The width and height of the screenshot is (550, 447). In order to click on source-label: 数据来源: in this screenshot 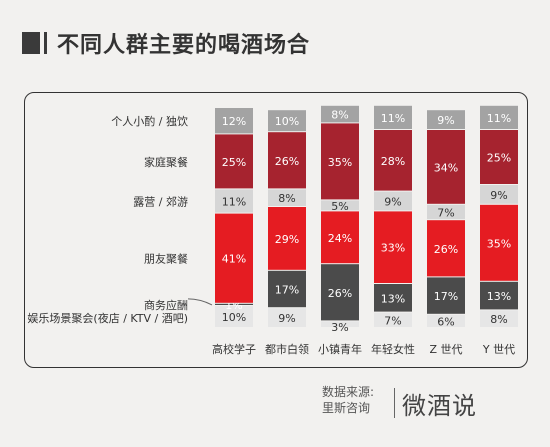, I will do `click(348, 392)`.